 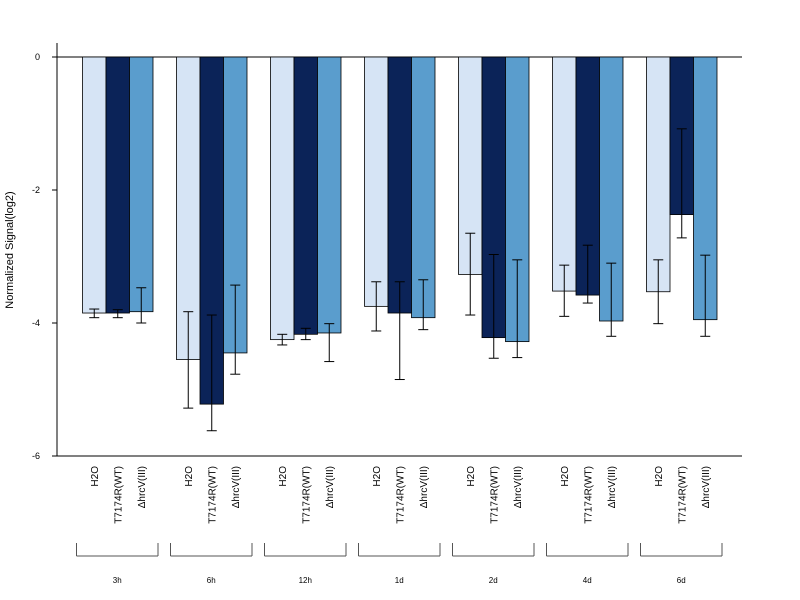 What do you see at coordinates (36, 190) in the screenshot?
I see `y-tick-label: -2` at bounding box center [36, 190].